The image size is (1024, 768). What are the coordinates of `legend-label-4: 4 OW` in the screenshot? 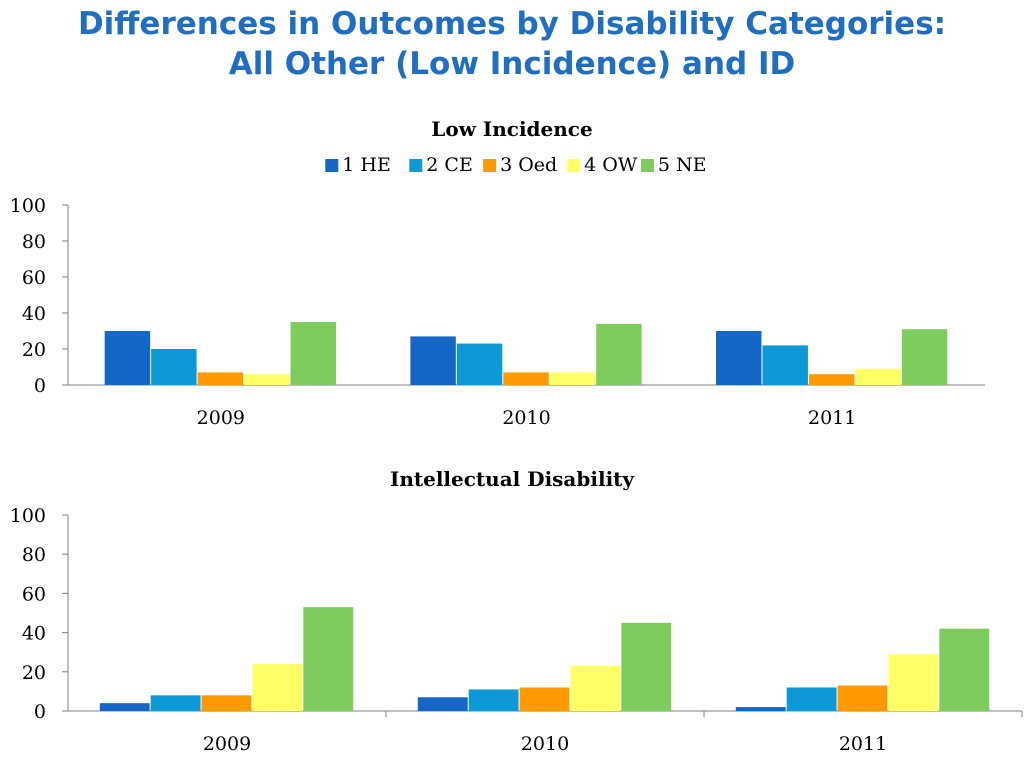 It's located at (611, 165).